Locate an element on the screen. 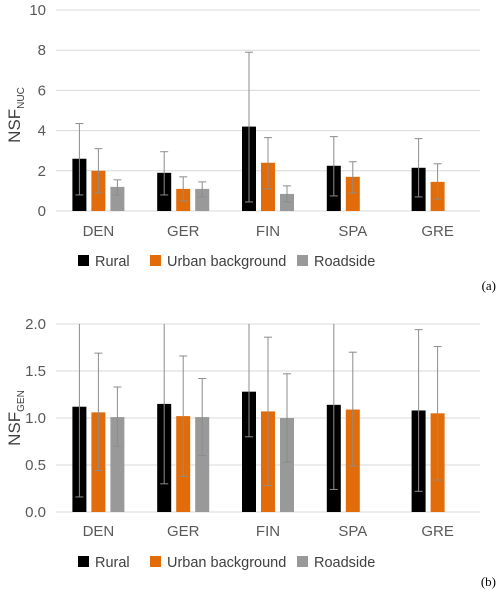  y-tick-label: 0.5 is located at coordinates (35, 465).